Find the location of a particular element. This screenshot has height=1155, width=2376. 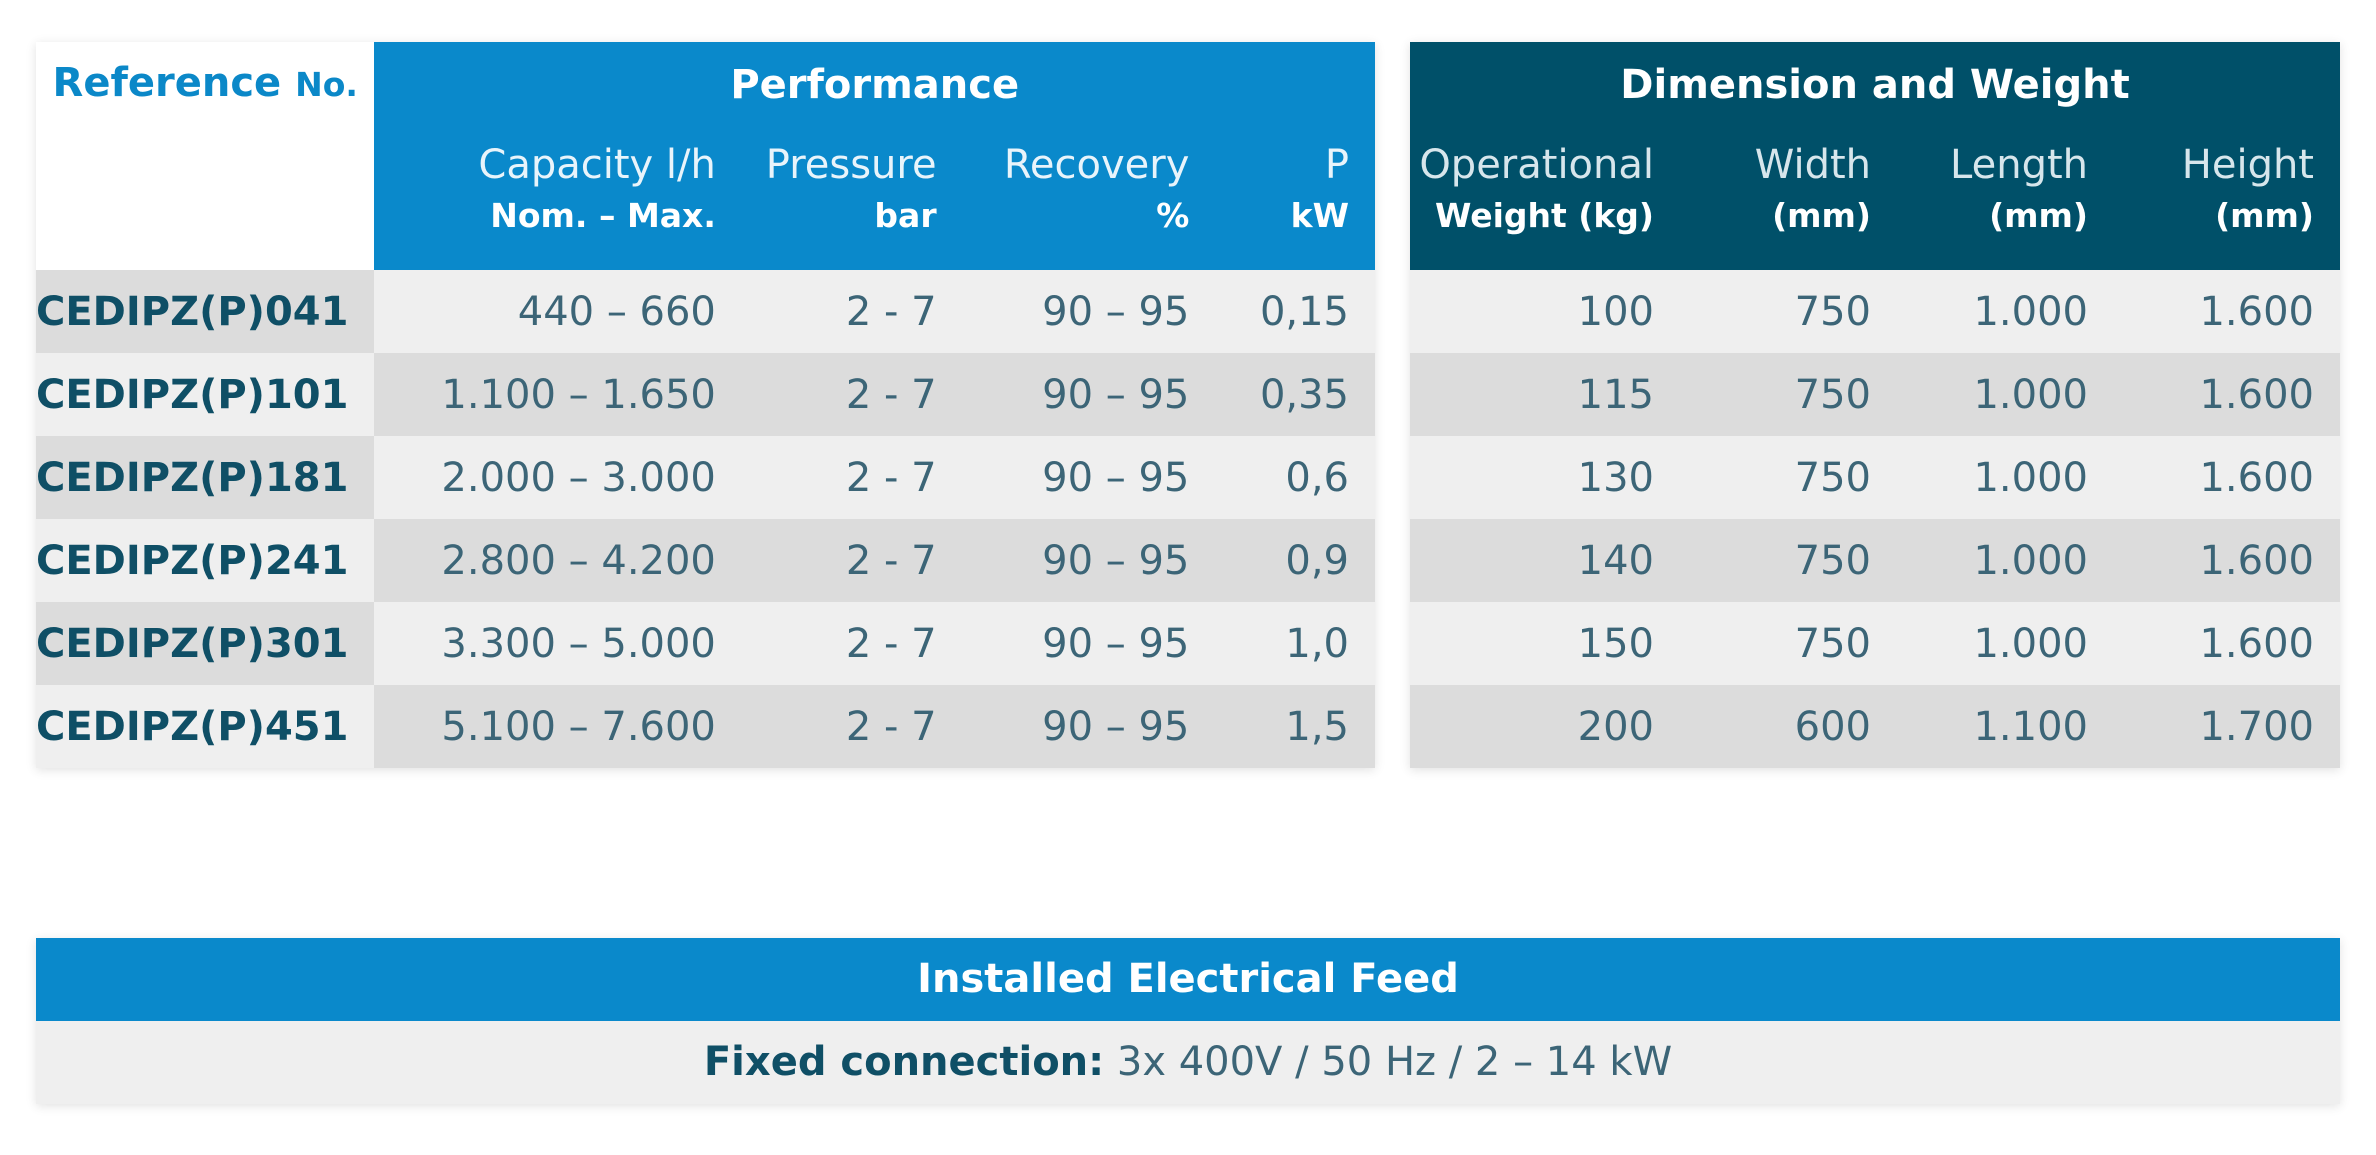

col-weight-unit: Weight (kg) is located at coordinates (1545, 229).